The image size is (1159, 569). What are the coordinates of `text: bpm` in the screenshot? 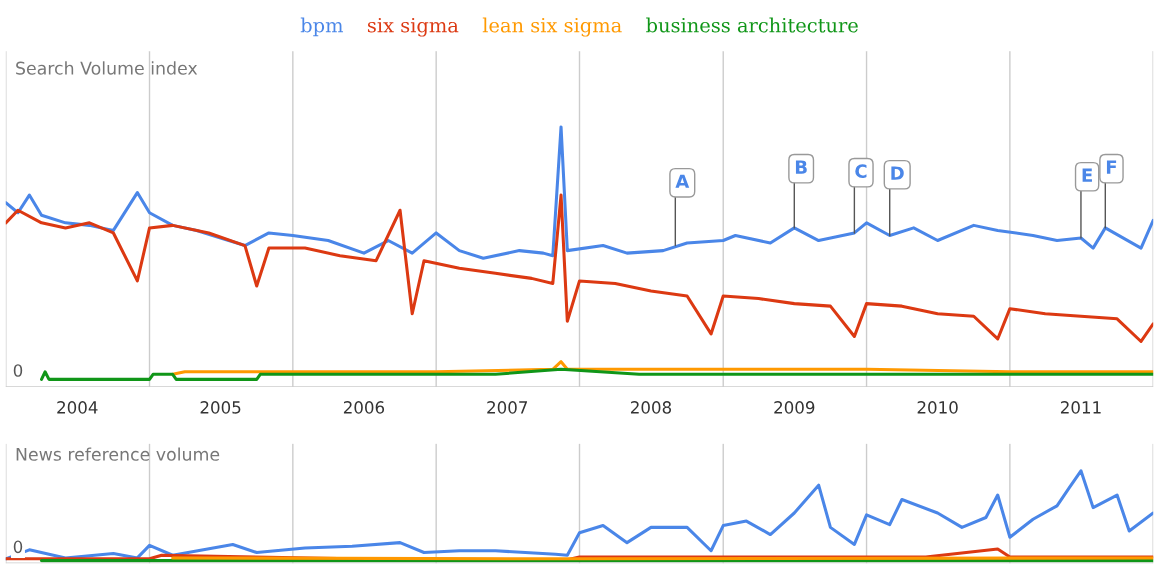 It's located at (321, 27).